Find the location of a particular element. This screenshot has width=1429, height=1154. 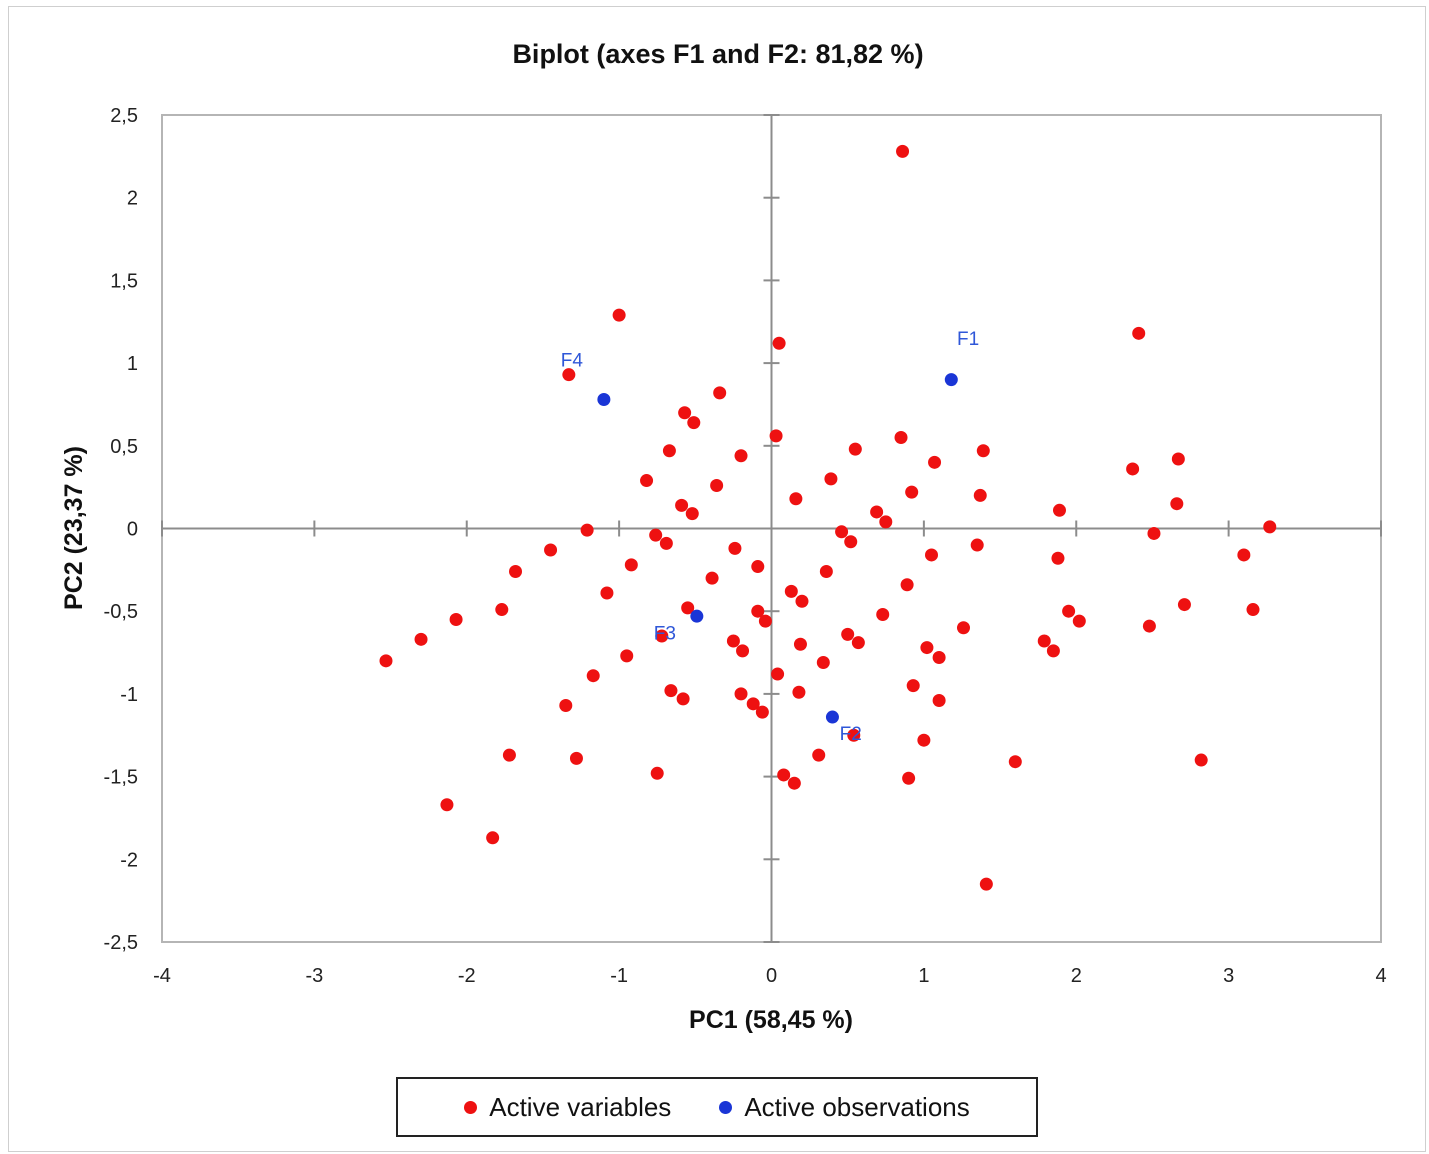

observation-label: F2 is located at coordinates (851, 734).